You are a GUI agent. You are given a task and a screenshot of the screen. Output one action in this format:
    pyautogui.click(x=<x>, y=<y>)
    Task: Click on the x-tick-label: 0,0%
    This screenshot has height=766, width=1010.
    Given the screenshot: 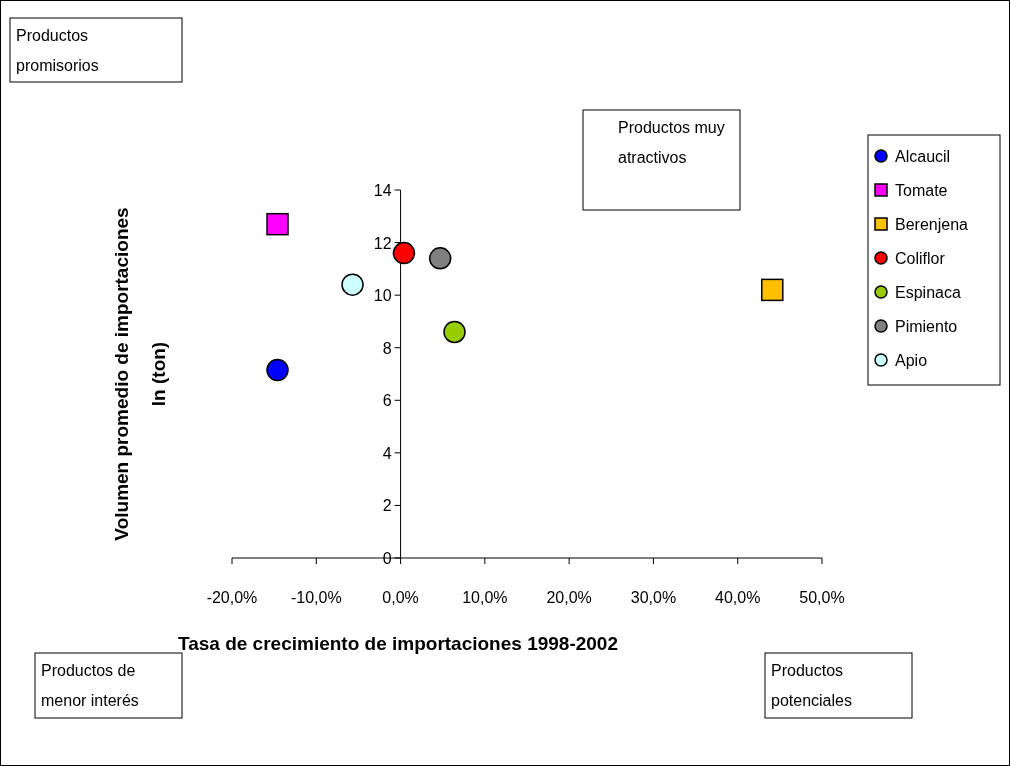 What is the action you would take?
    pyautogui.click(x=400, y=597)
    